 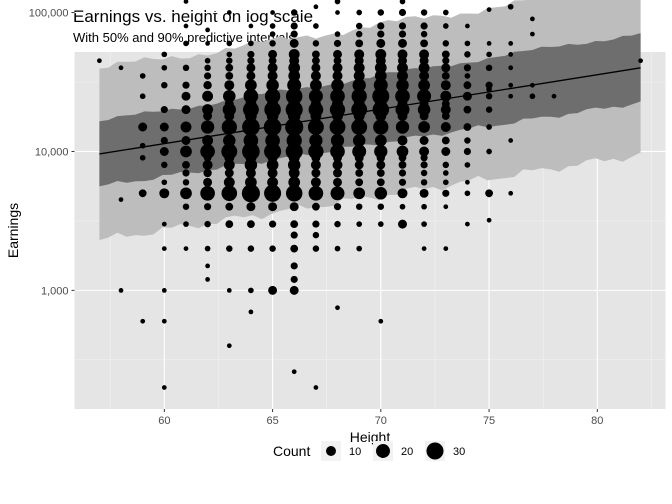 I want to click on y-tick-label: 1,000, so click(x=55, y=291).